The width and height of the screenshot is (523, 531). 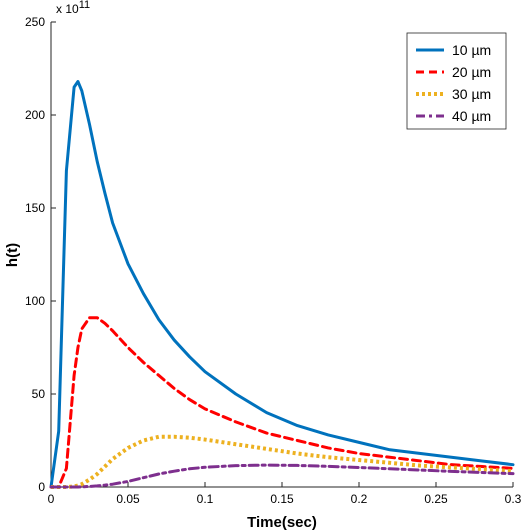 I want to click on x-tick-label: 0, so click(x=51, y=499).